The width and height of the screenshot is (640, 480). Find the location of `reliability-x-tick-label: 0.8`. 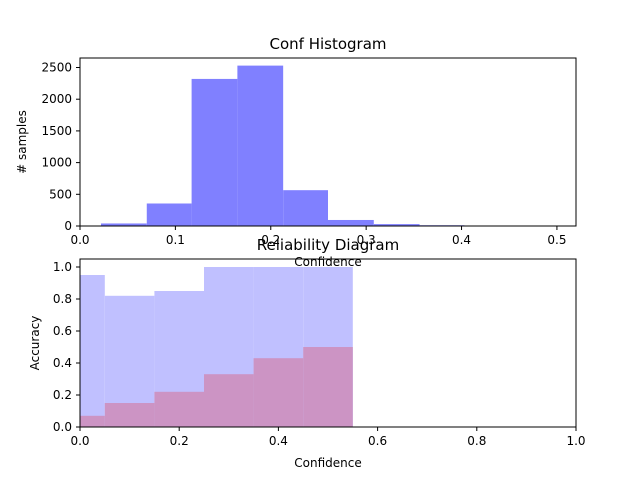

reliability-x-tick-label: 0.8 is located at coordinates (476, 441).